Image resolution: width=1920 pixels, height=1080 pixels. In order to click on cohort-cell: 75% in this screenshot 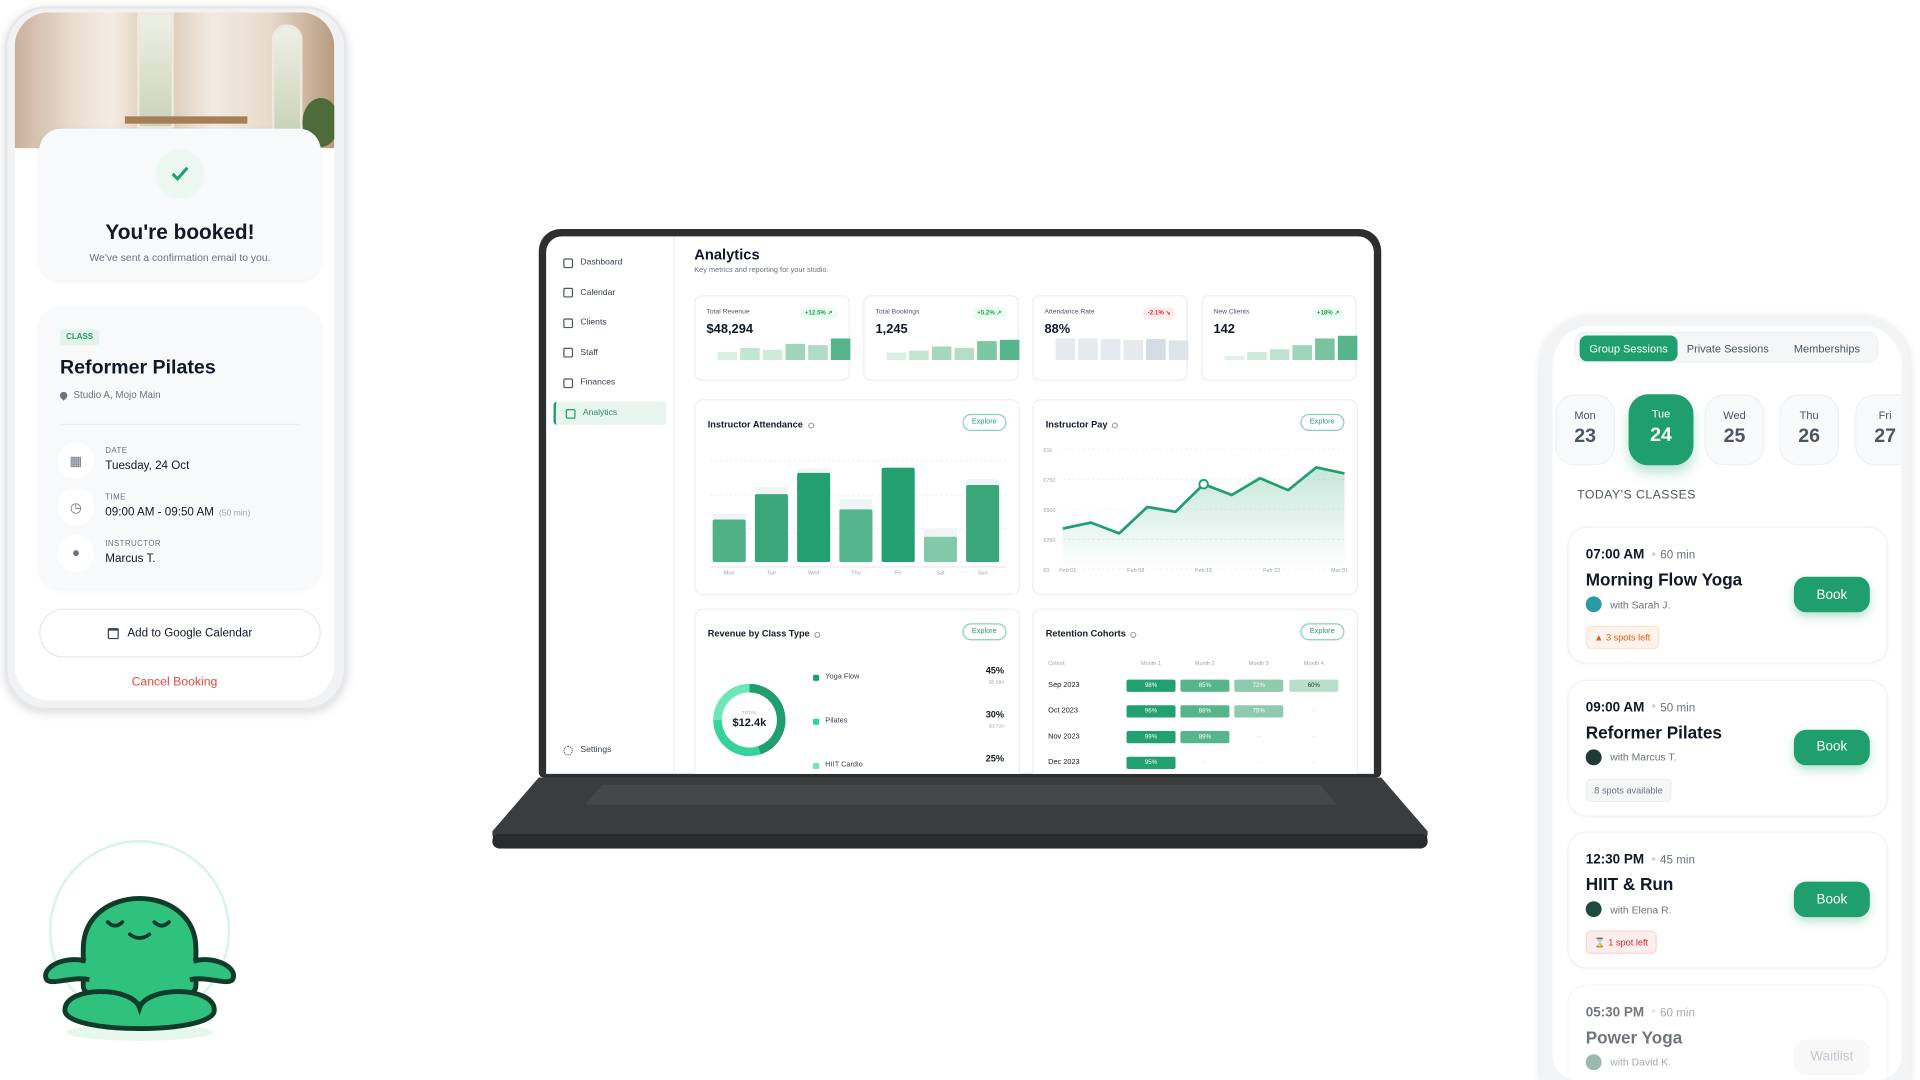, I will do `click(1259, 711)`.